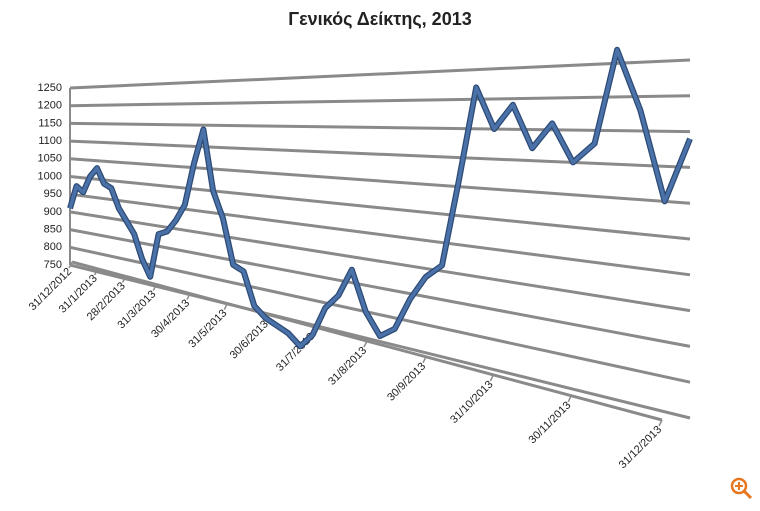  Describe the element at coordinates (379, 19) in the screenshot. I see `chart-title: Γενικός Δείκτης, 2013` at that location.